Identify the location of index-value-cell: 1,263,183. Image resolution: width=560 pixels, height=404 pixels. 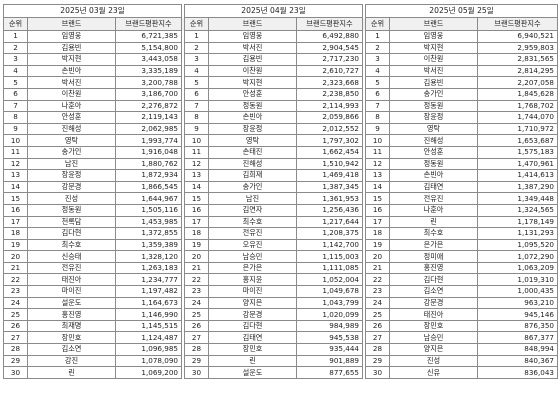
(148, 268).